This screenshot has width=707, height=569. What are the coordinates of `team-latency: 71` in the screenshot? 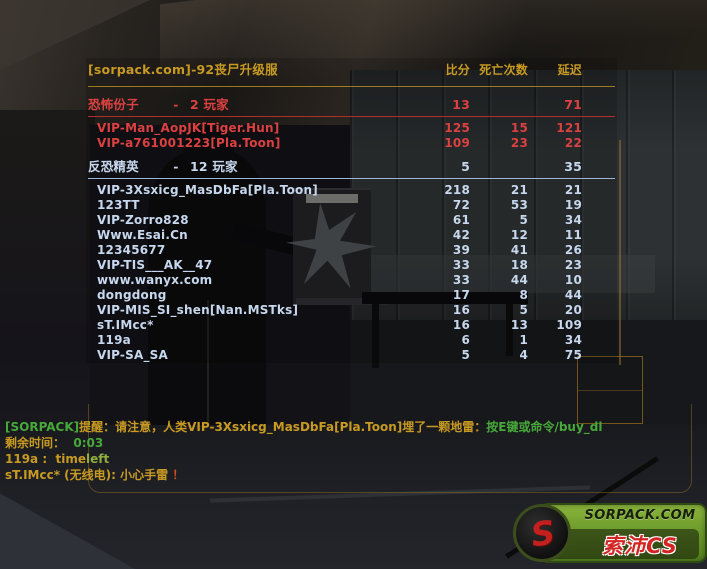 It's located at (573, 104).